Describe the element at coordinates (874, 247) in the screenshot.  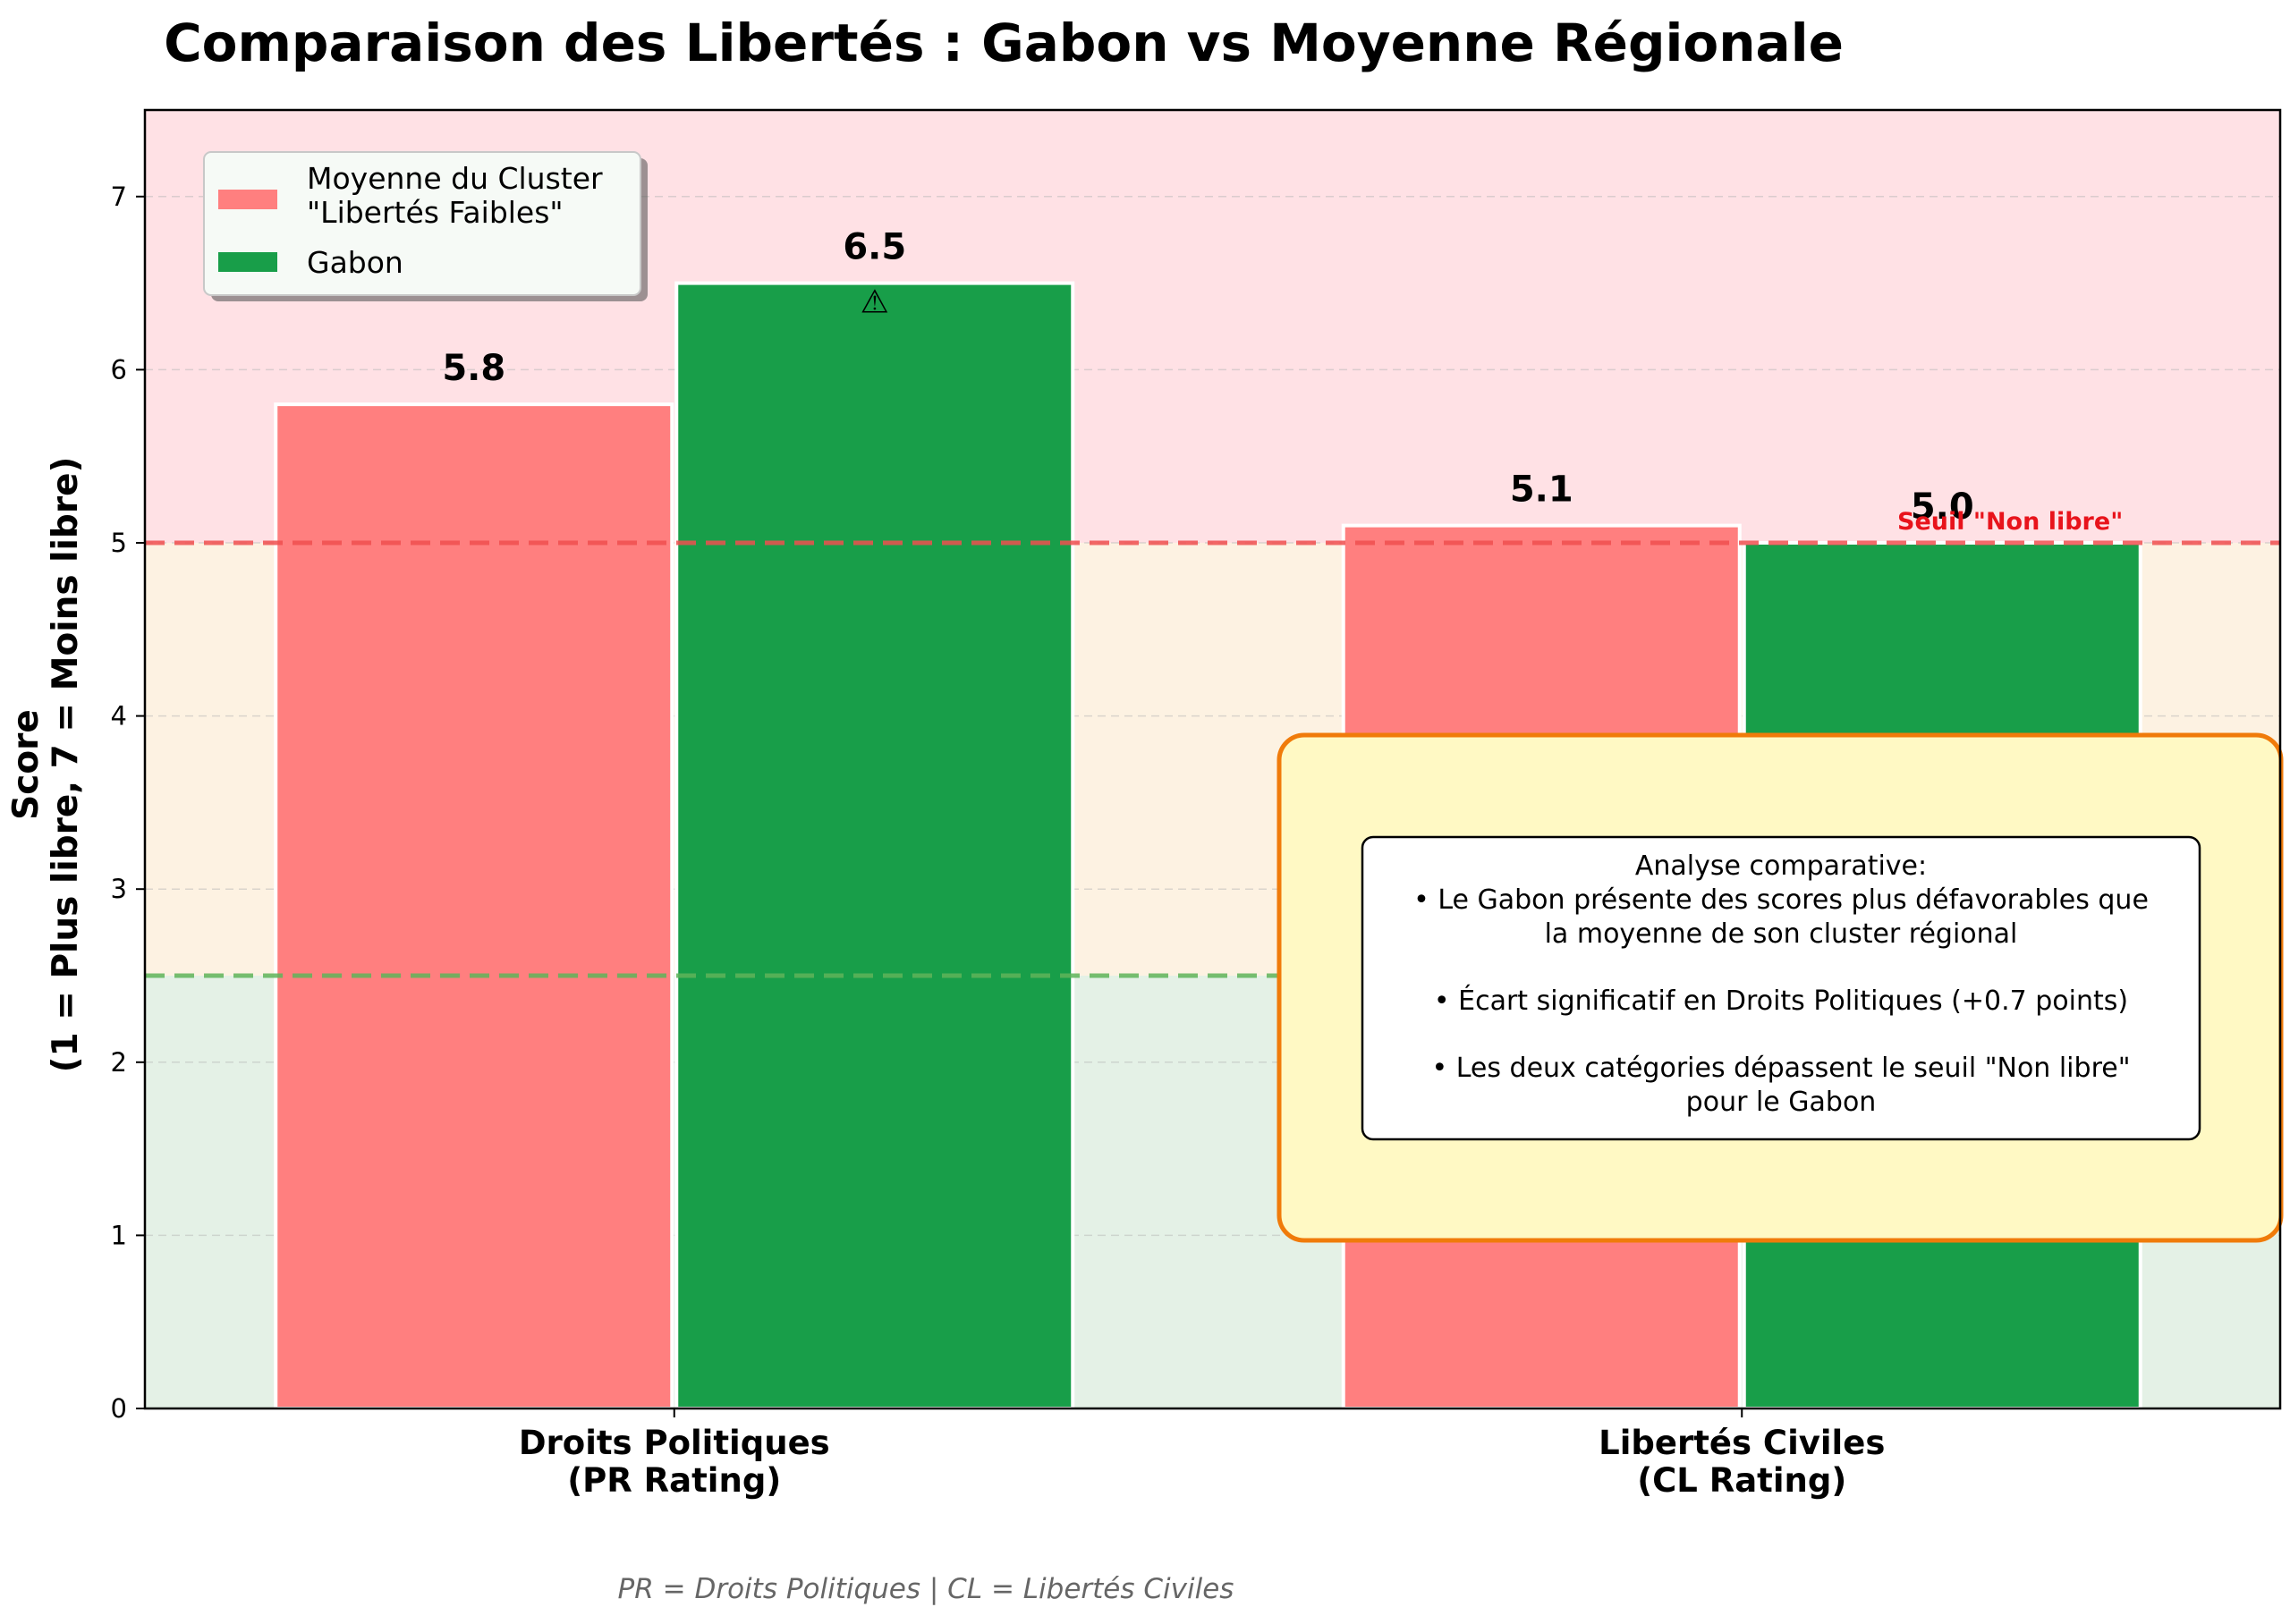
I see `bar-value-label: 6.5` at that location.